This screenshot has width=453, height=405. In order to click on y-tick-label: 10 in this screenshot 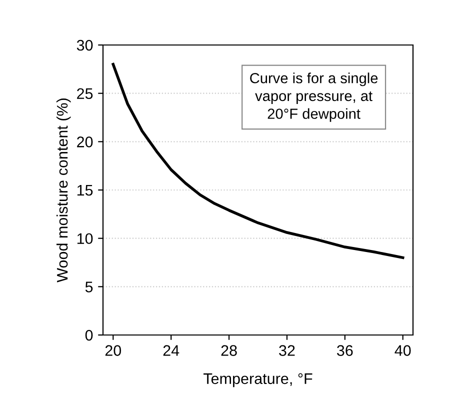, I will do `click(85, 238)`.